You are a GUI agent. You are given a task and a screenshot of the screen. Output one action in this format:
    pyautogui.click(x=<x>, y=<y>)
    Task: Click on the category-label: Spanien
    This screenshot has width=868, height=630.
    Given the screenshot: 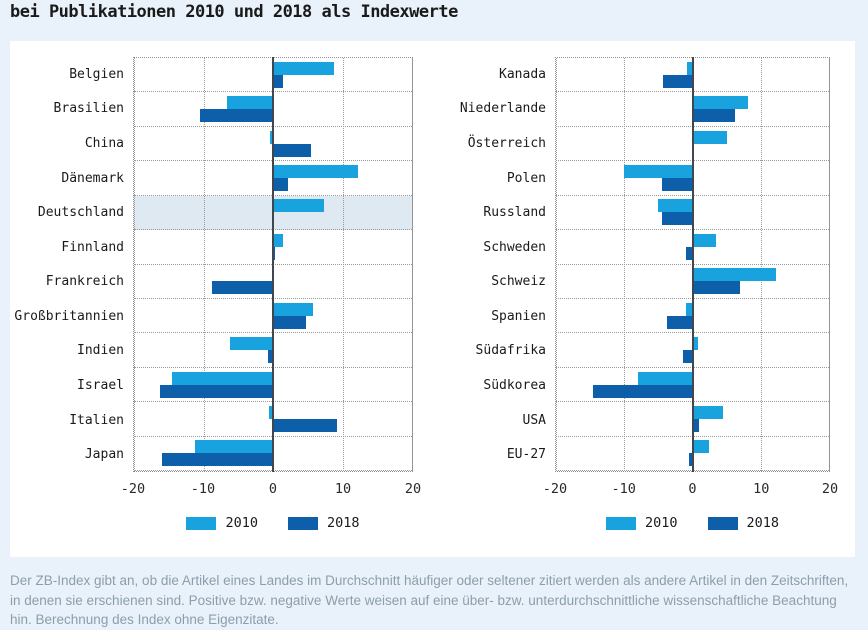 What is the action you would take?
    pyautogui.click(x=518, y=316)
    